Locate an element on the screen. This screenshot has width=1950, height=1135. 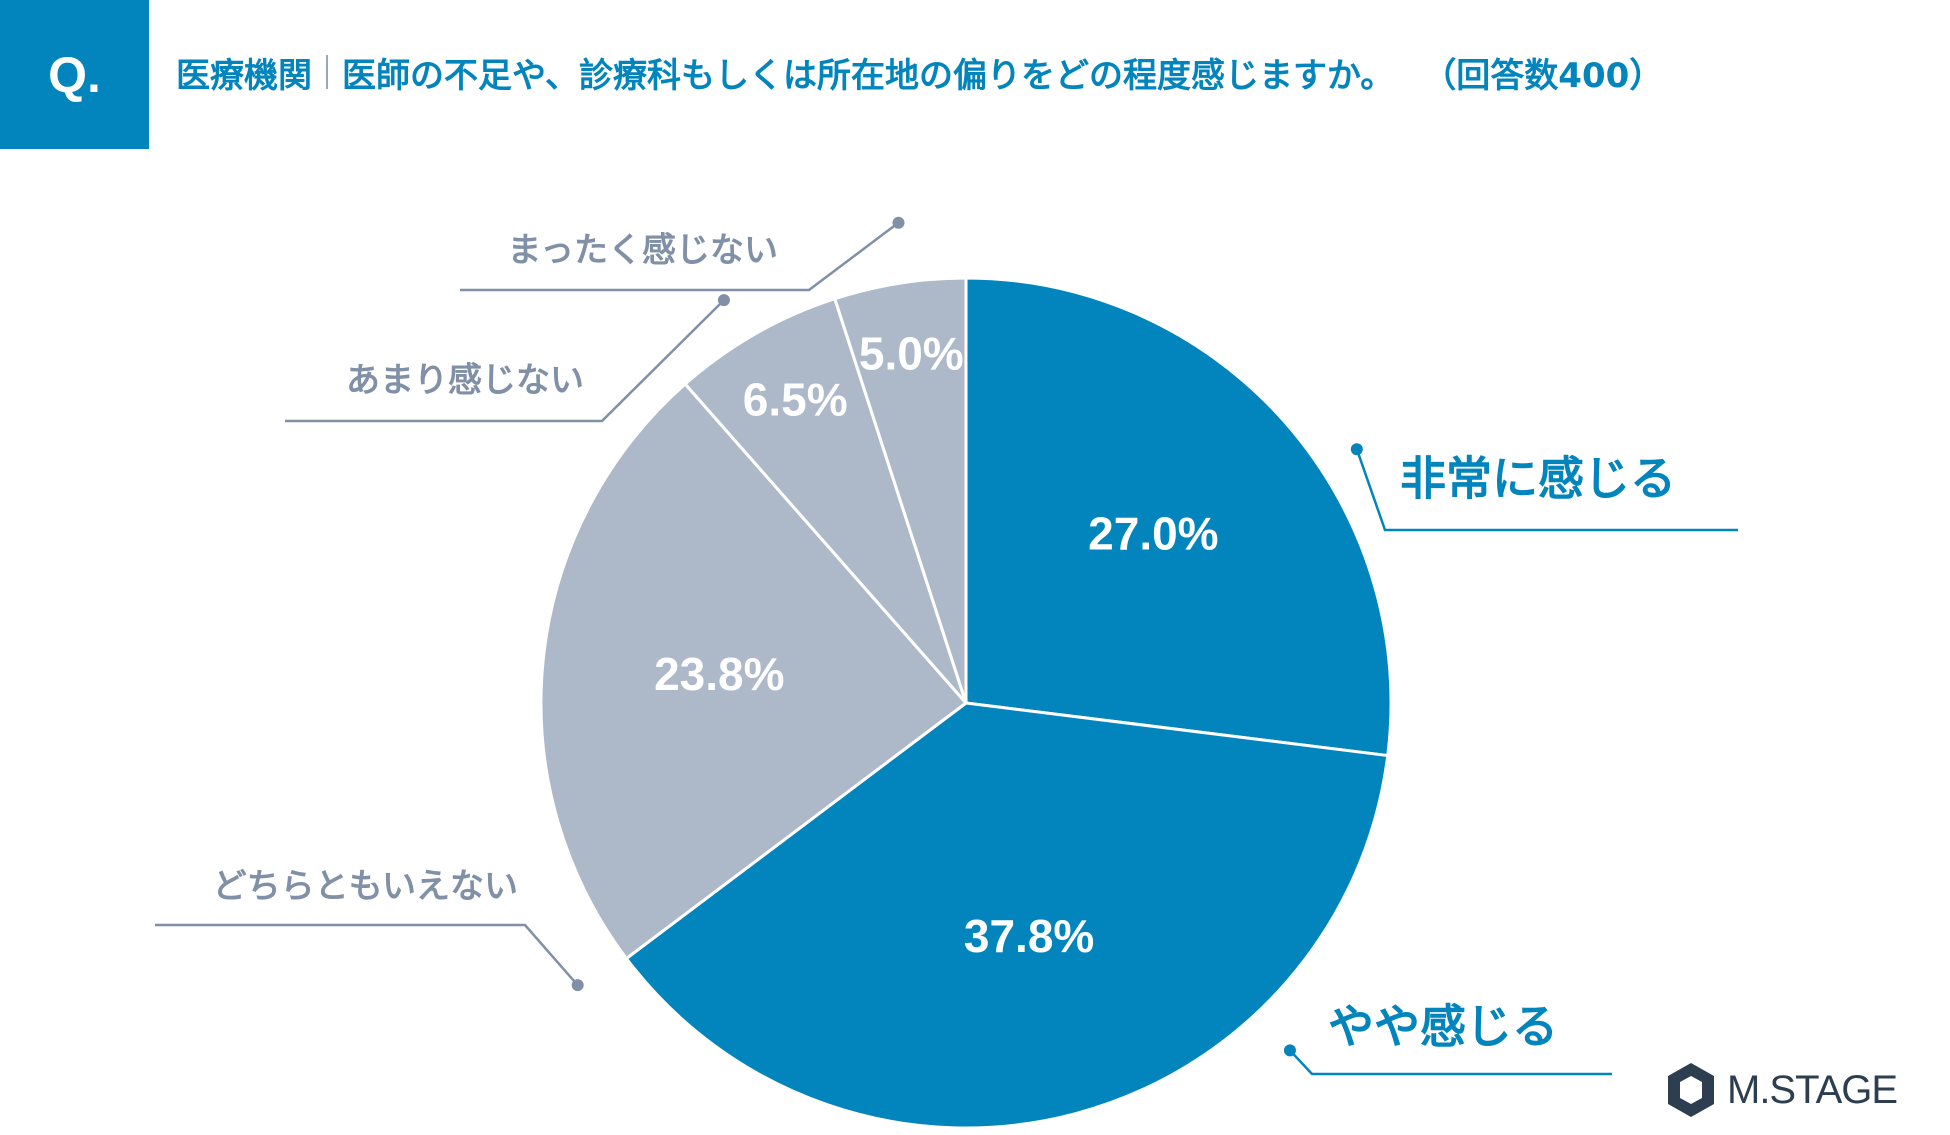
brand-logo: M.STAGE is located at coordinates (1781, 1090).